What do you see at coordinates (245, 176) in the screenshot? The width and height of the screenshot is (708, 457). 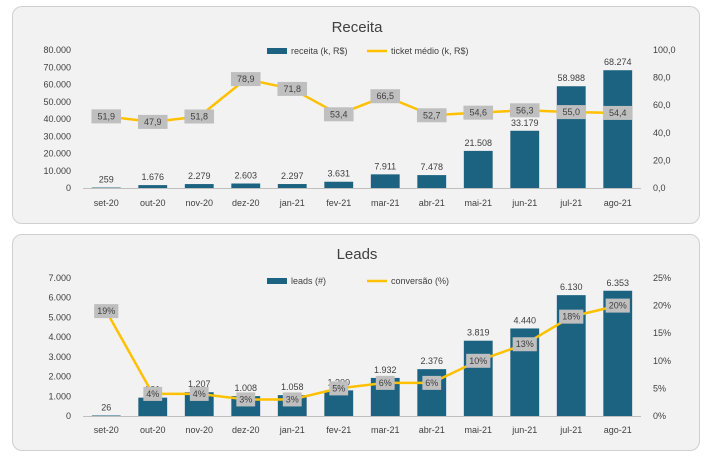 I see `bar-data-label: 2.603` at bounding box center [245, 176].